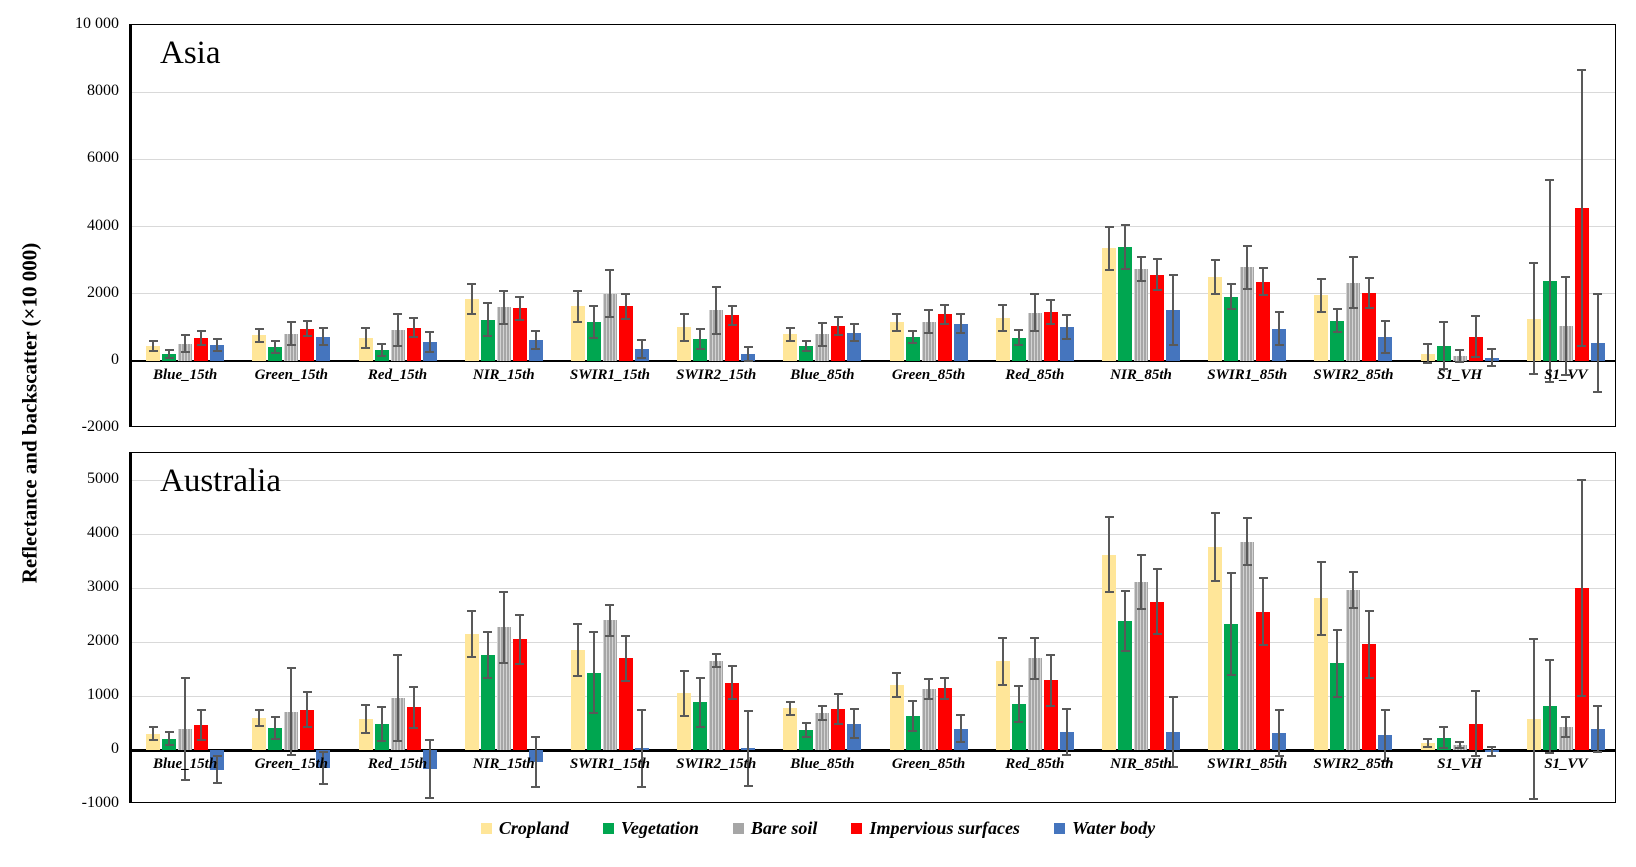 This screenshot has width=1636, height=867. I want to click on category-label: SWIR2_15th, so click(716, 764).